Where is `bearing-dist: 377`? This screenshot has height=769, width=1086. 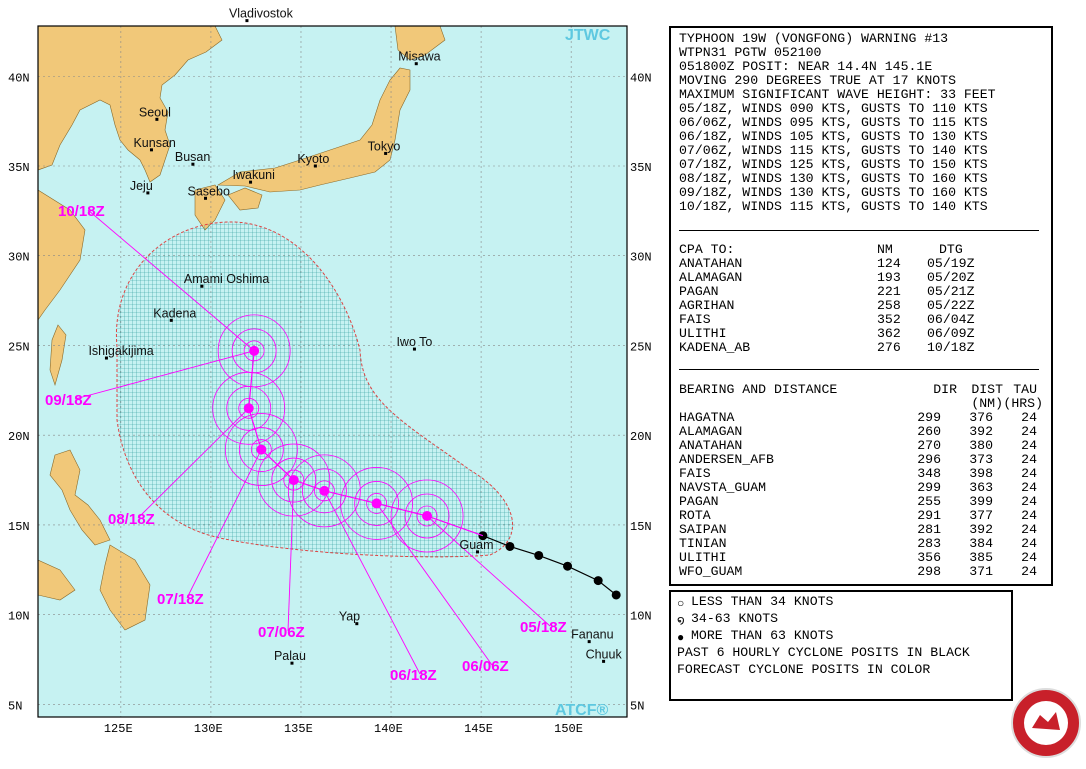
bearing-dist: 377 is located at coordinates (981, 515).